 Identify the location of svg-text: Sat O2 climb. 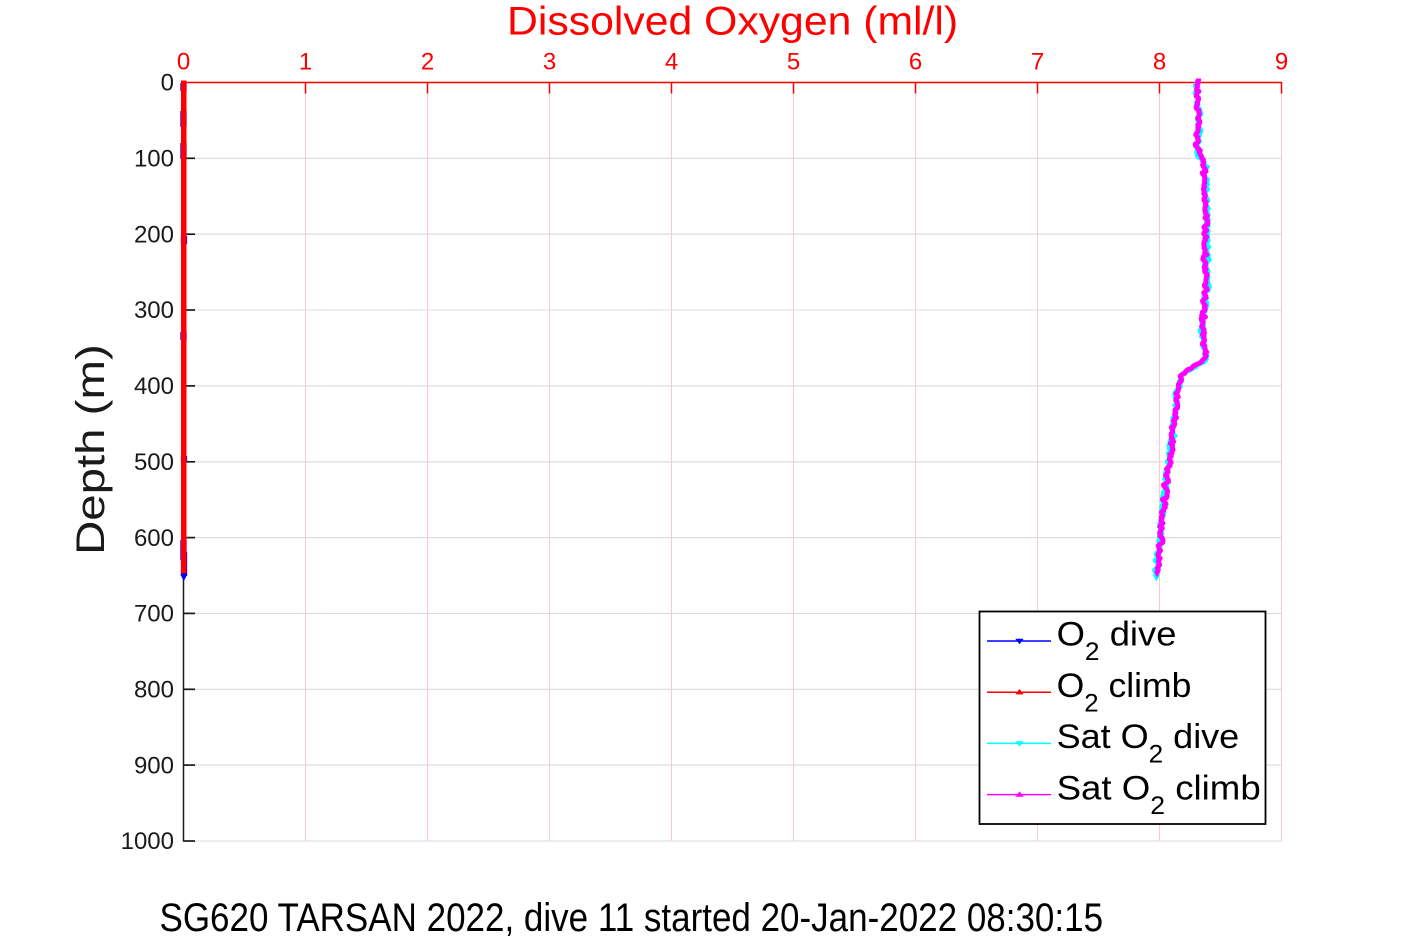
(1159, 793).